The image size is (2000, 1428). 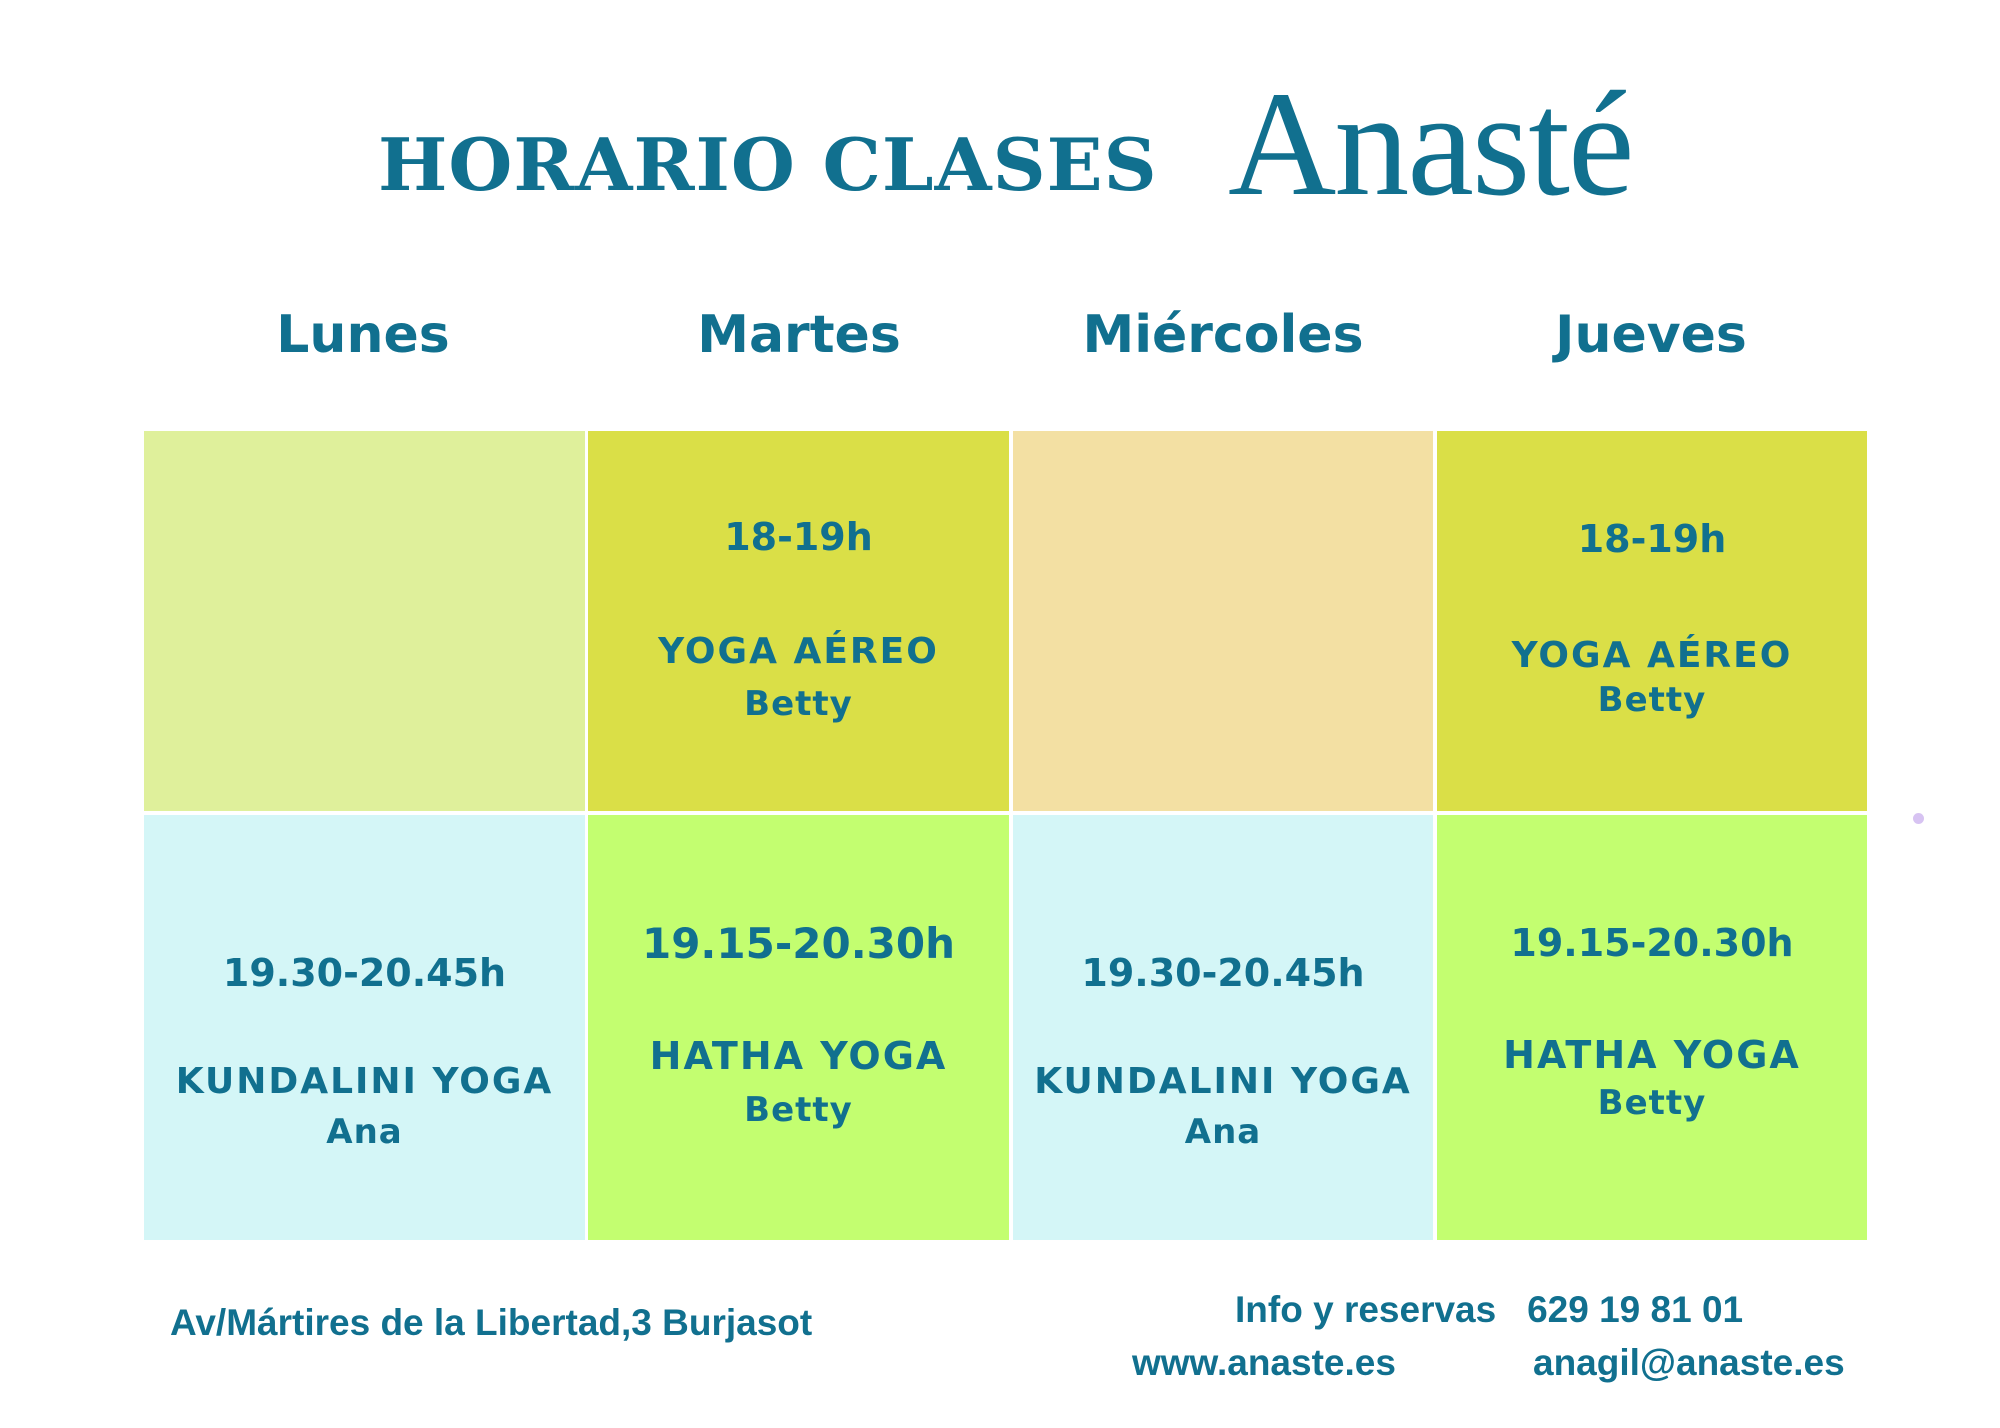 I want to click on schedule-cell-jueves-2: 19.15-20.30h HATHA YOGA Betty, so click(x=1652, y=1027).